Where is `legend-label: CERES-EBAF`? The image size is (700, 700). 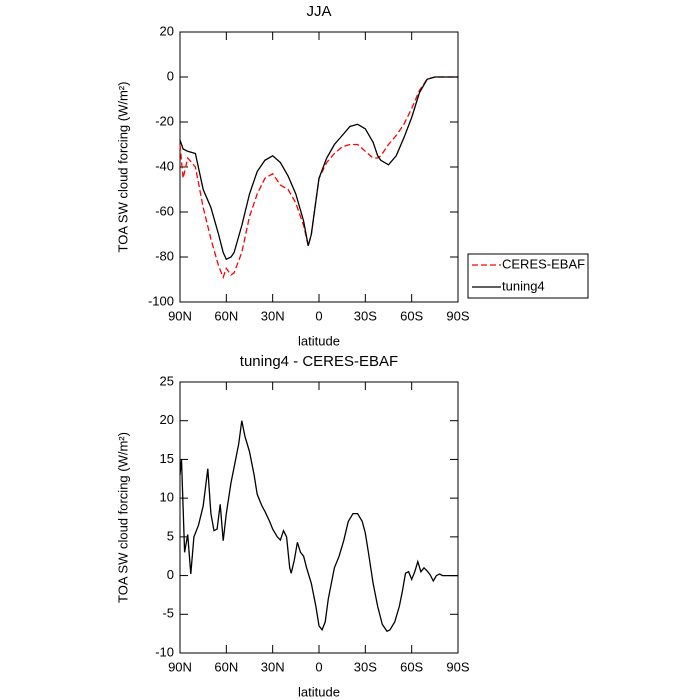 legend-label: CERES-EBAF is located at coordinates (543, 263).